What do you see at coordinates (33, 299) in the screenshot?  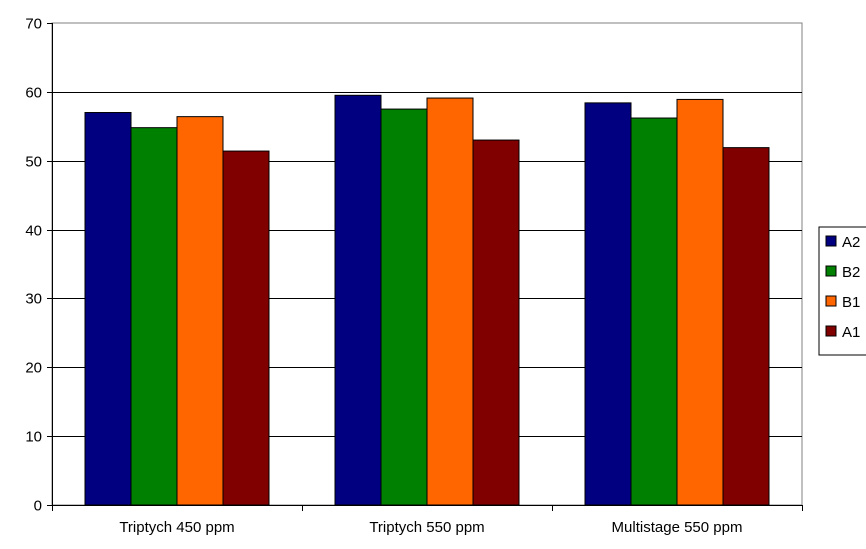 I see `y-tick-label: 30` at bounding box center [33, 299].